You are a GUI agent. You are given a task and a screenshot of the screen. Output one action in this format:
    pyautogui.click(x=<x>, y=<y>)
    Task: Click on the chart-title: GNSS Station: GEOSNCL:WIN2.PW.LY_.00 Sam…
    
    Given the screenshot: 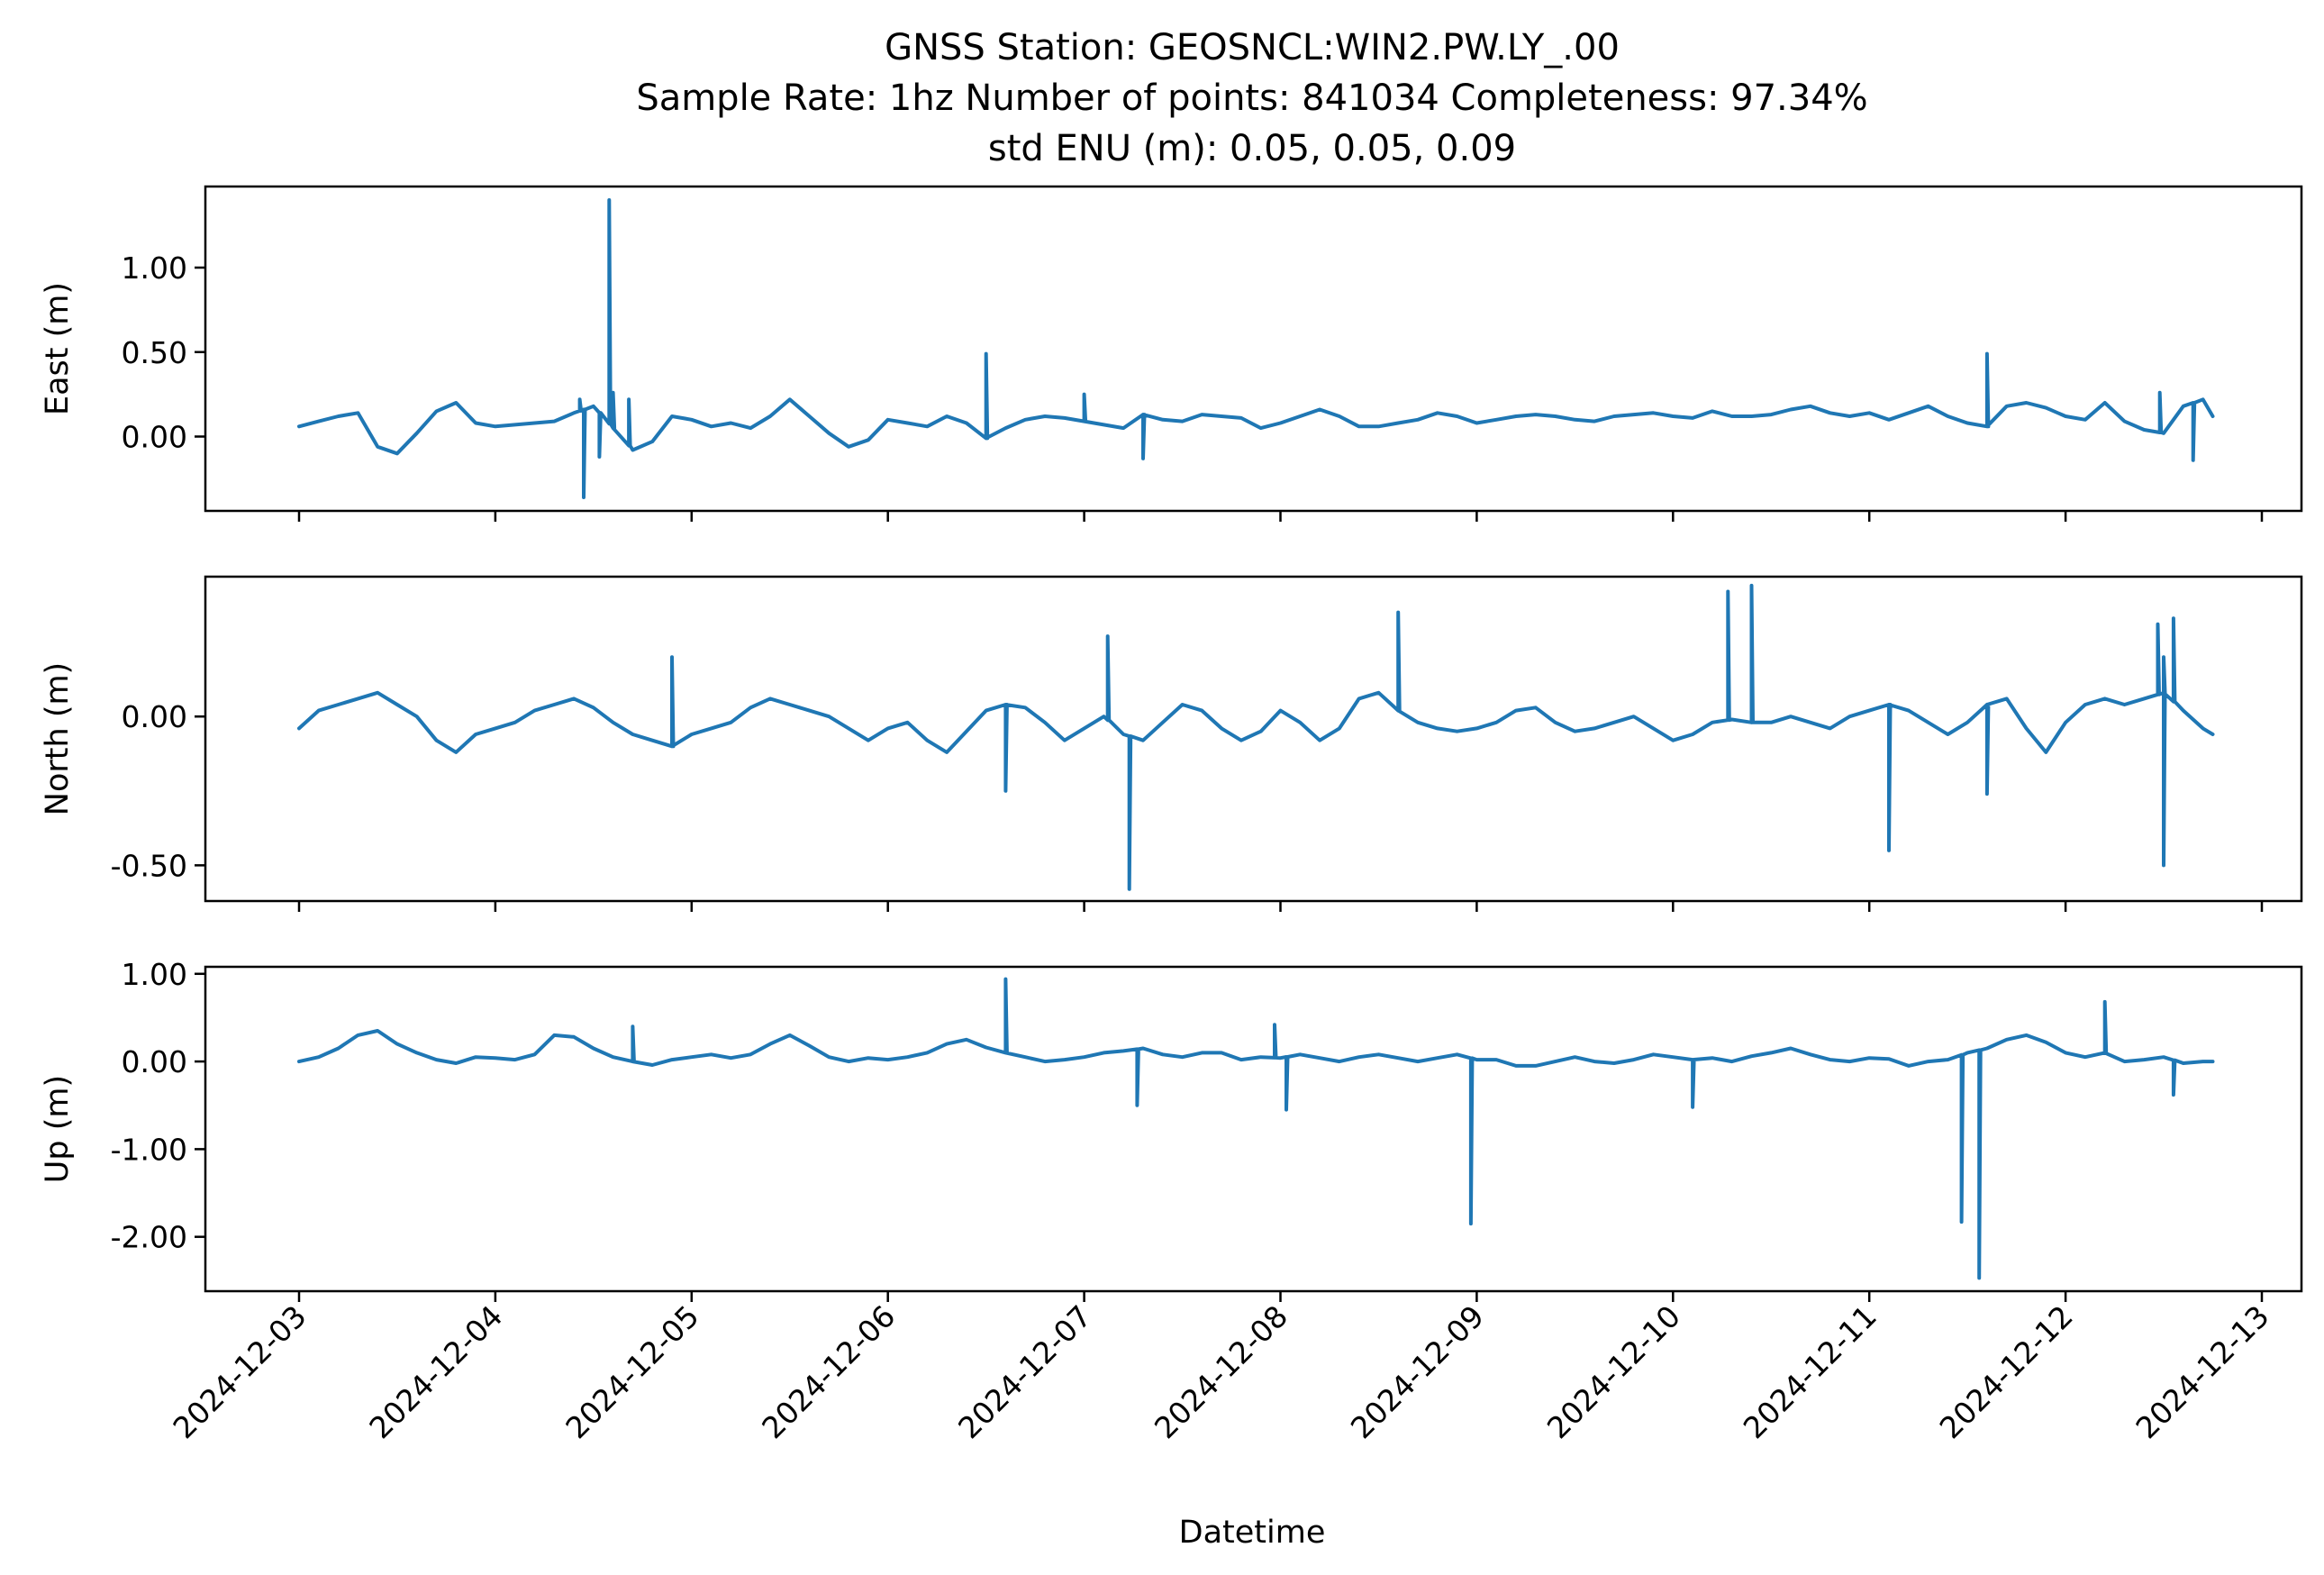 What is the action you would take?
    pyautogui.click(x=1252, y=98)
    